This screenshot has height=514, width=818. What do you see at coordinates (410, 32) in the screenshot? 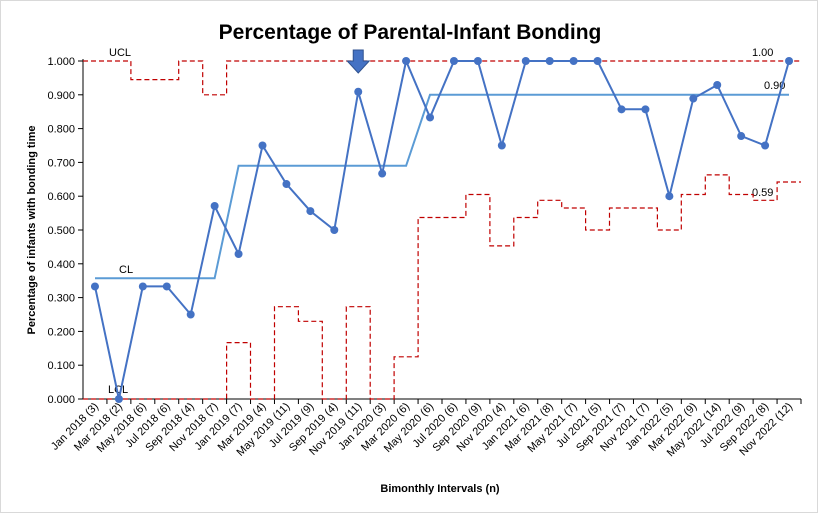
I see `chart-title: Percentage of Parental-Infant Bonding` at bounding box center [410, 32].